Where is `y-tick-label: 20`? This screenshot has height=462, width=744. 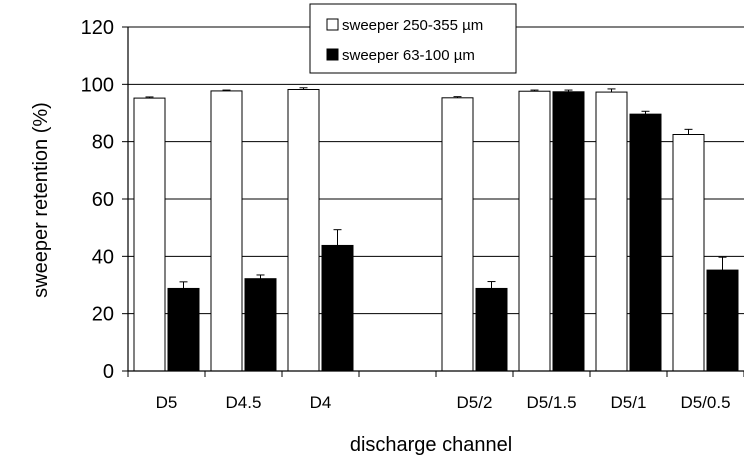 y-tick-label: 20 is located at coordinates (103, 315).